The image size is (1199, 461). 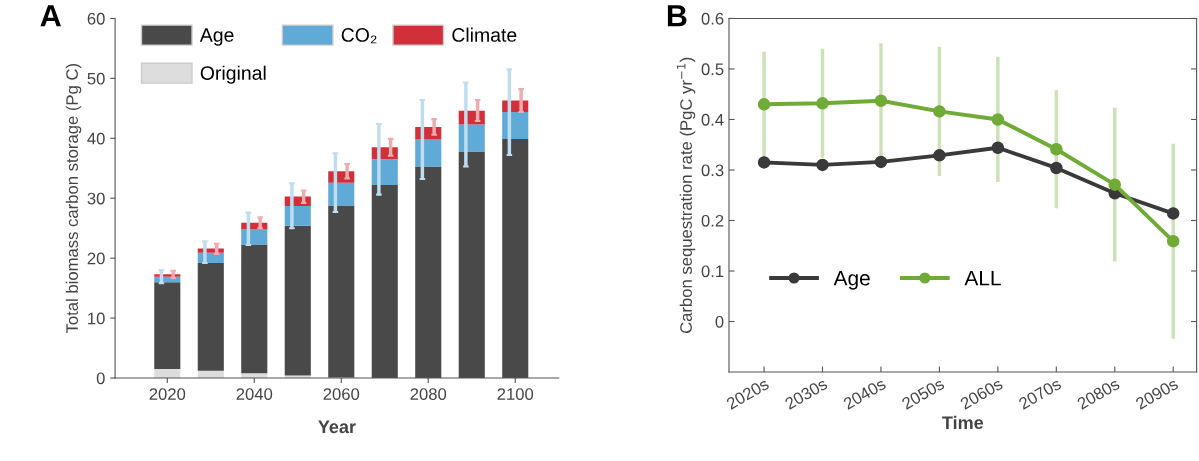 What do you see at coordinates (712, 220) in the screenshot?
I see `y-tick-label: 0.2` at bounding box center [712, 220].